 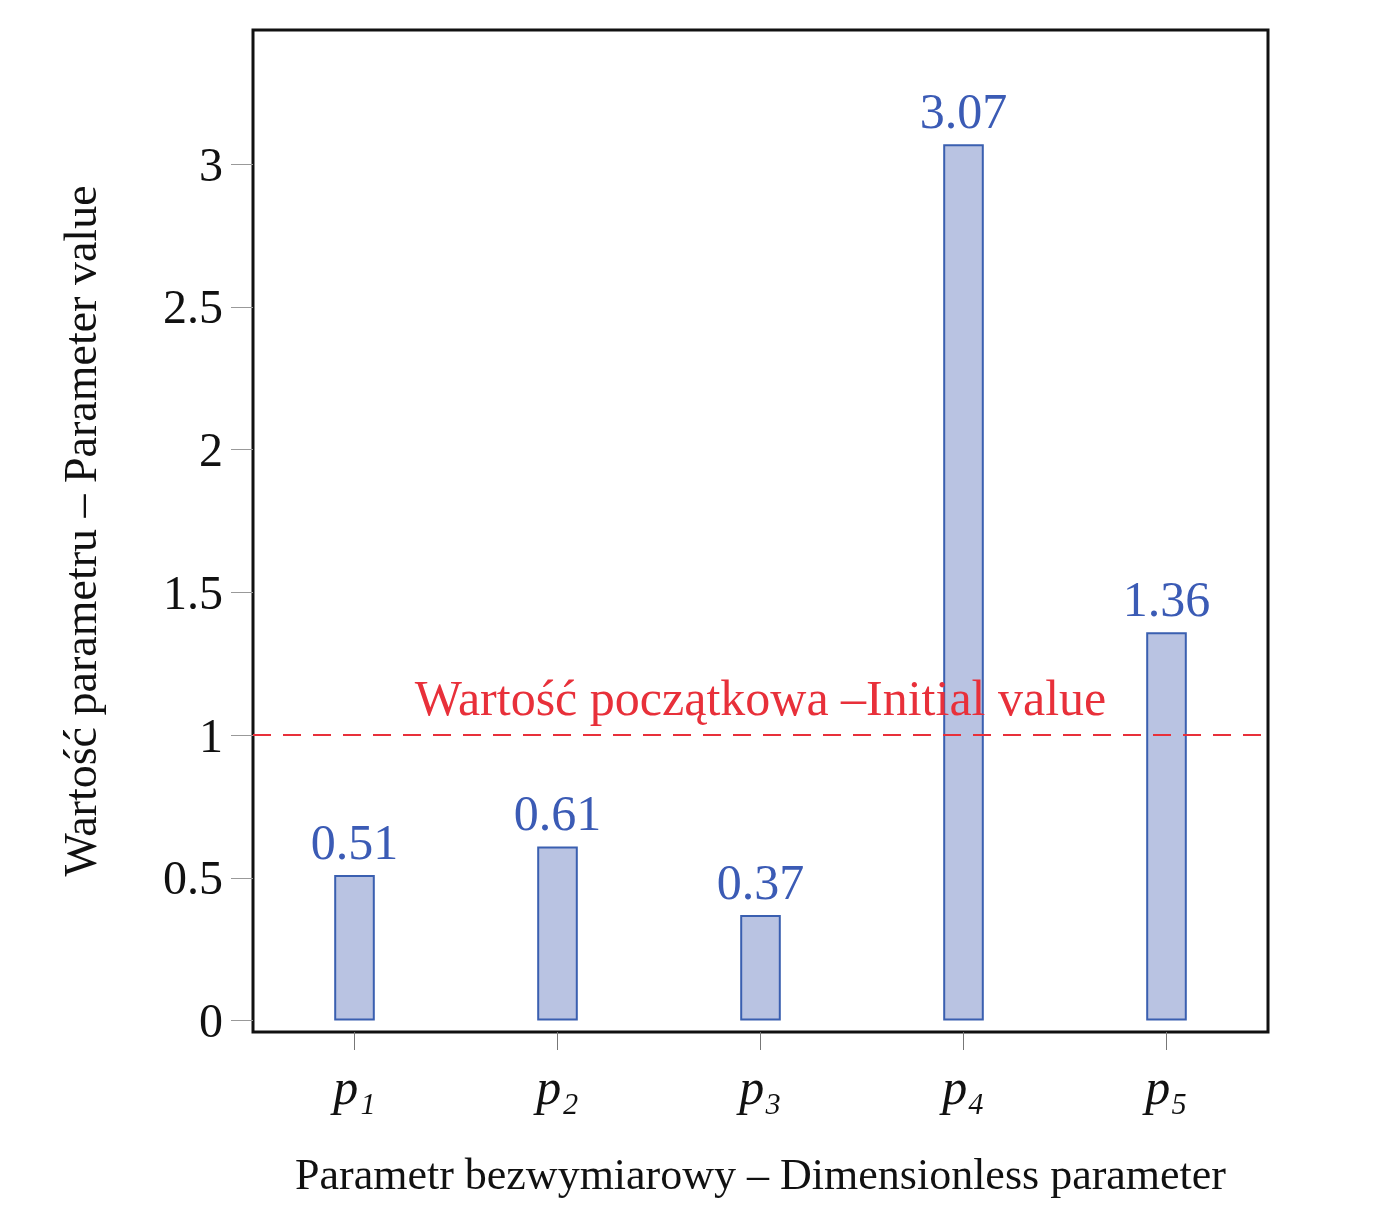 I want to click on y-tick-label: 3, so click(x=211, y=164).